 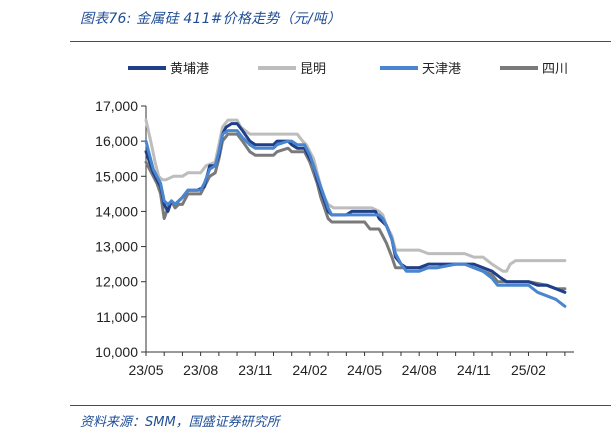 What do you see at coordinates (441, 69) in the screenshot?
I see `legend-label: 天津港` at bounding box center [441, 69].